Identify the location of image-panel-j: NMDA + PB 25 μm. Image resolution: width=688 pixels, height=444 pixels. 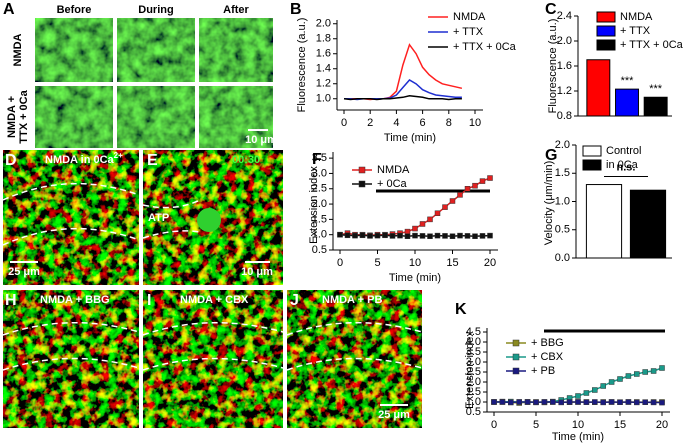
(354, 359).